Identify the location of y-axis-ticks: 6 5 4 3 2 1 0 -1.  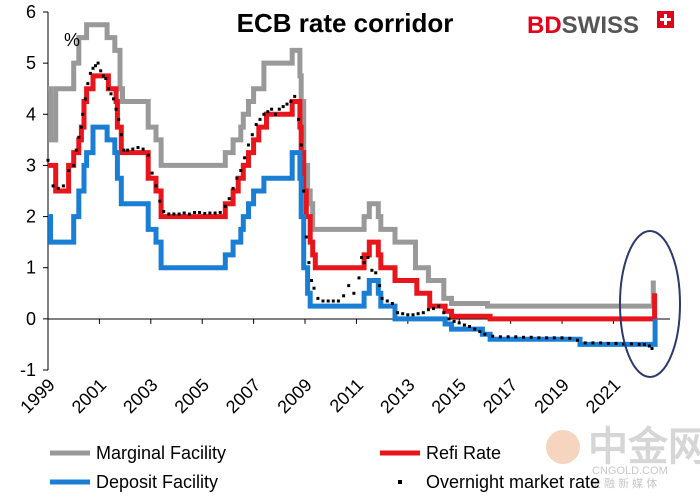
(34, 191).